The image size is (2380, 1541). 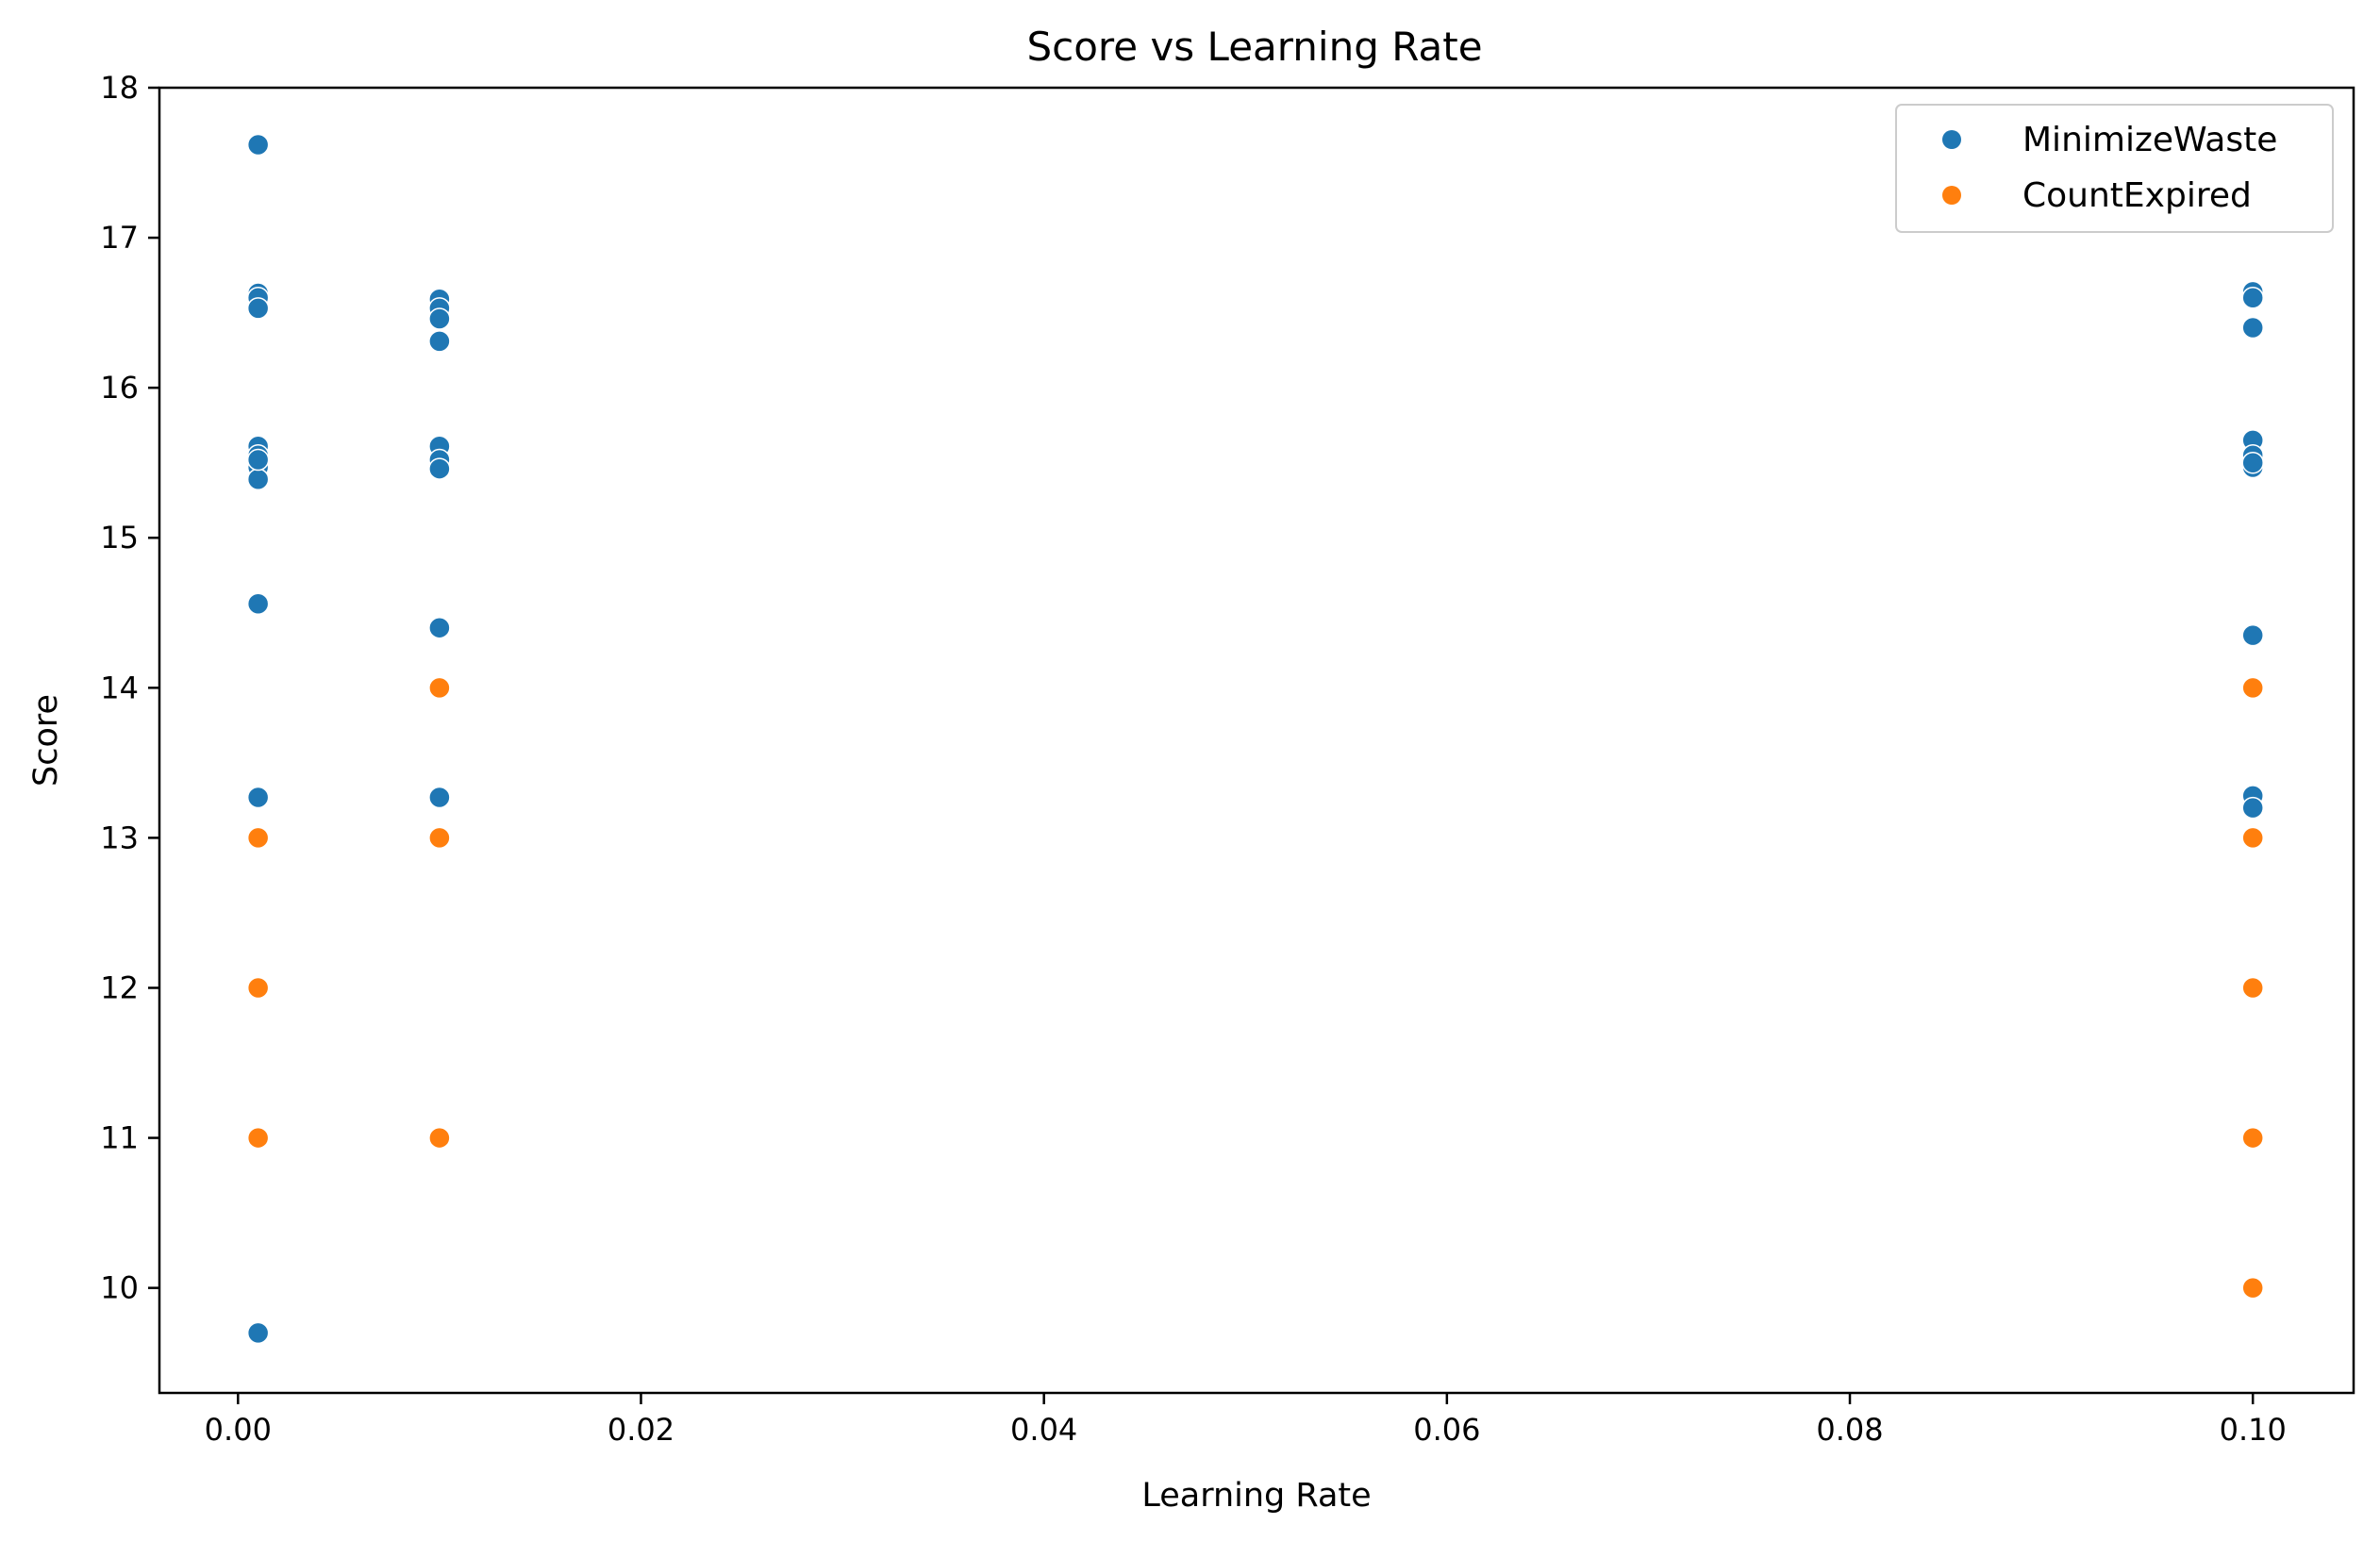 I want to click on x-tick-label: 0.06, so click(x=1447, y=1430).